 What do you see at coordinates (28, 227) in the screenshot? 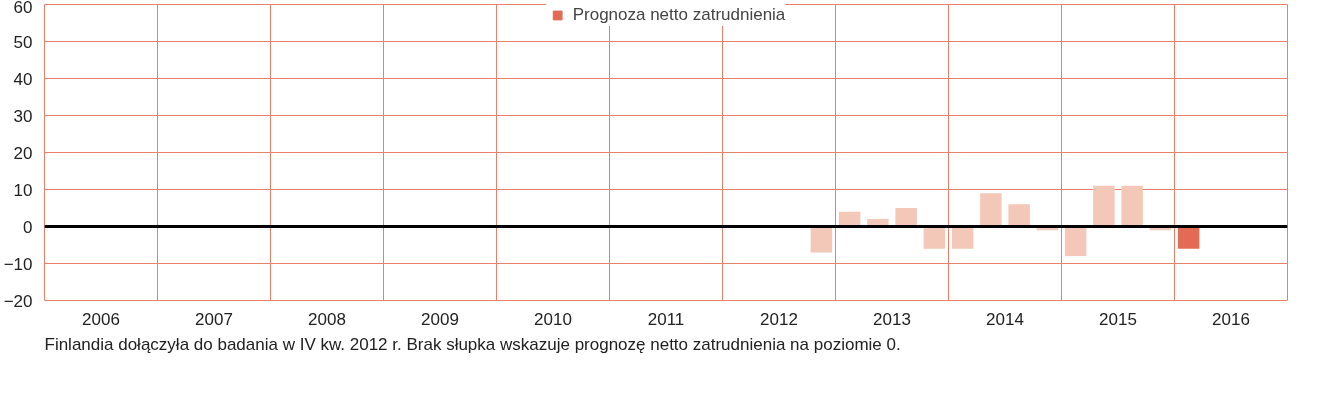
I see `y-tick-label: 0` at bounding box center [28, 227].